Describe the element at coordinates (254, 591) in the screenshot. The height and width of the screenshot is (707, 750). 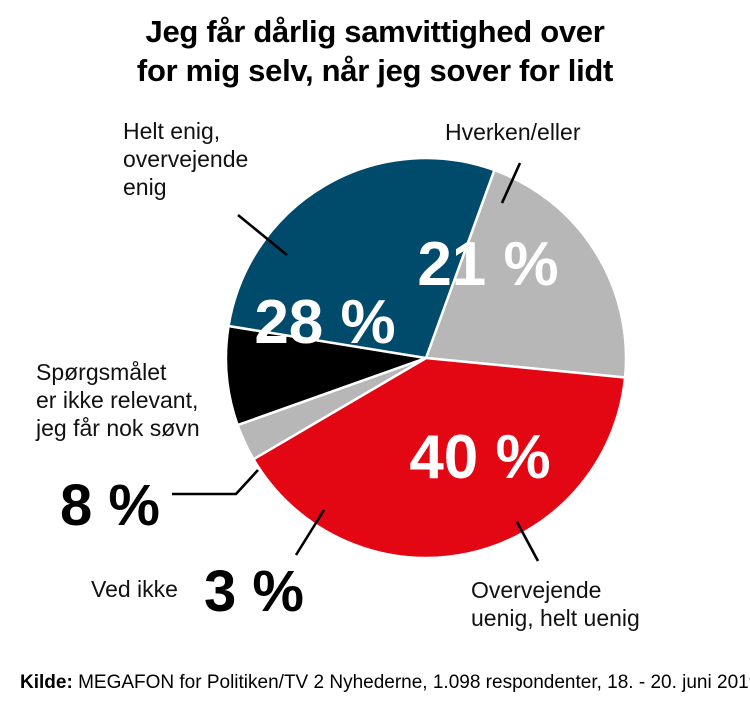
I see `slice-value-label: 3 %` at that location.